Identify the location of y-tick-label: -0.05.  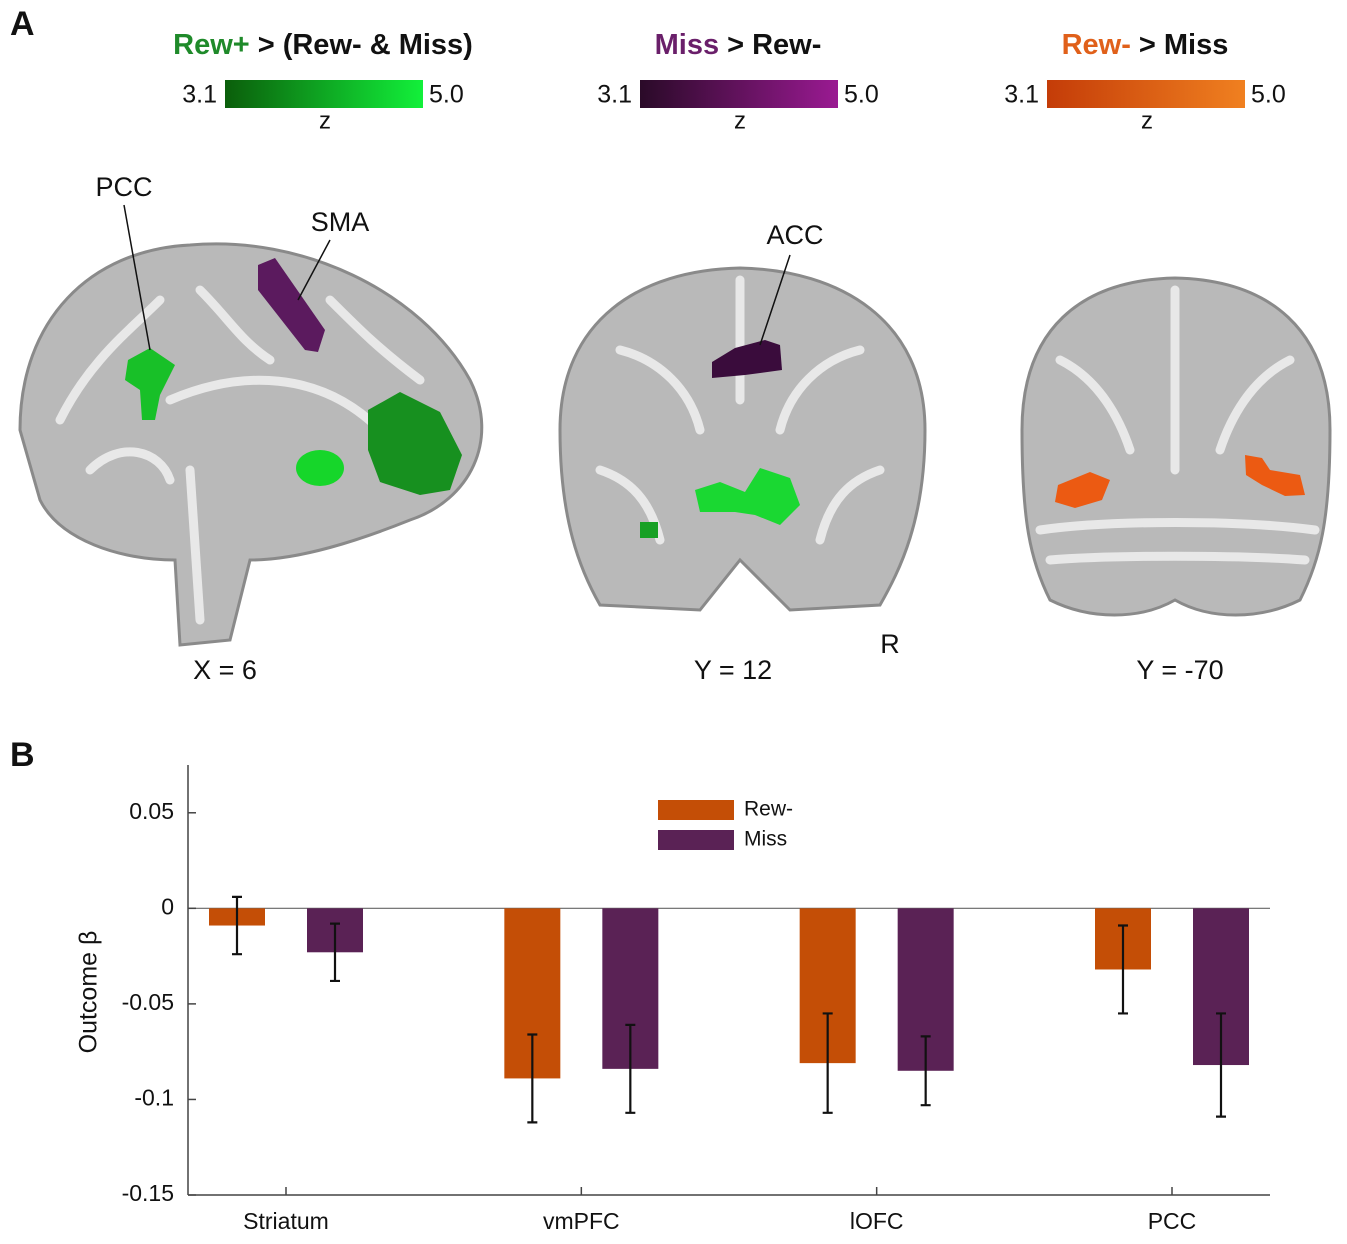
(148, 1002).